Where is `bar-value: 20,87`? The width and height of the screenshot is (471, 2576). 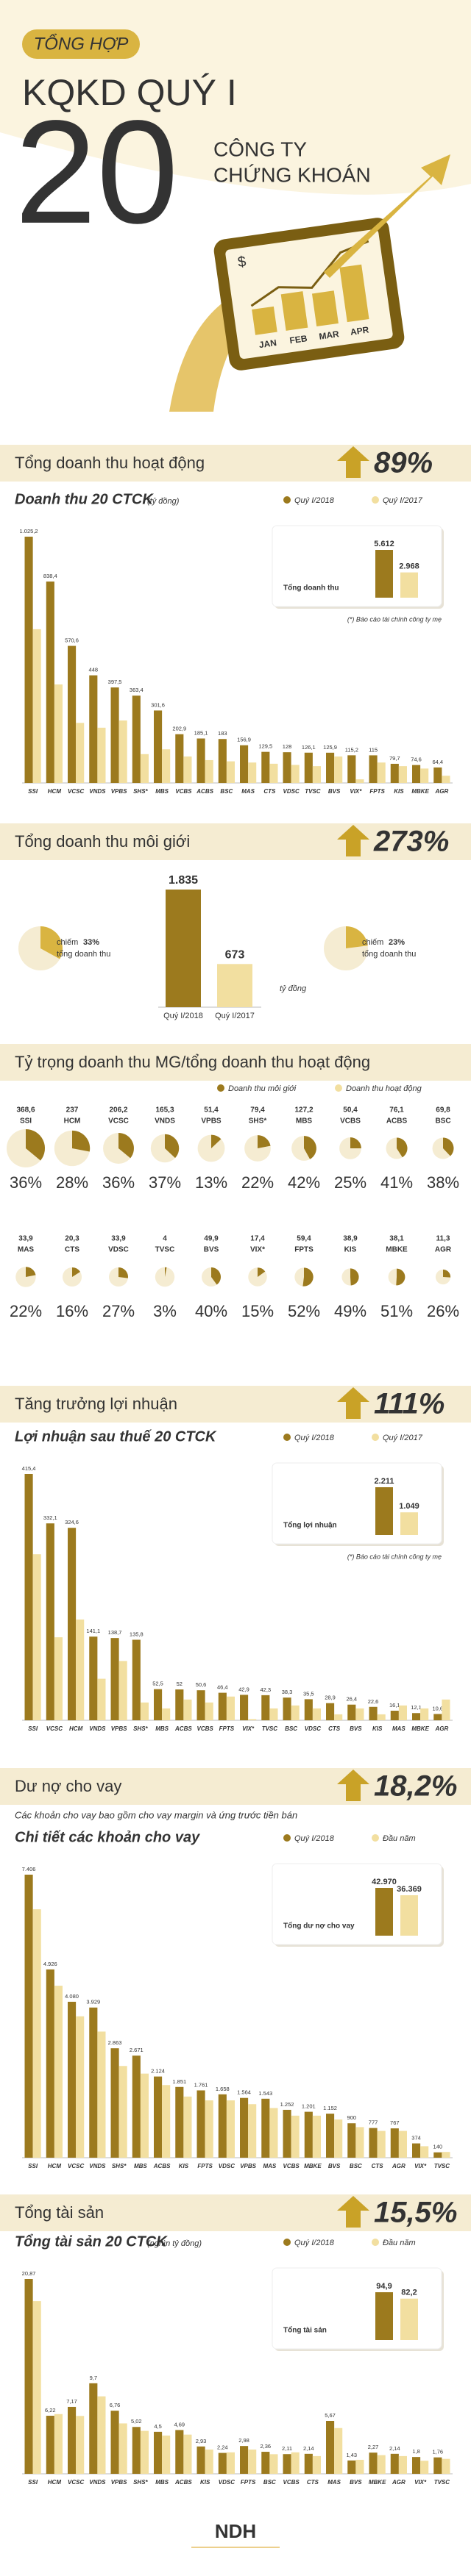 bar-value: 20,87 is located at coordinates (29, 2273).